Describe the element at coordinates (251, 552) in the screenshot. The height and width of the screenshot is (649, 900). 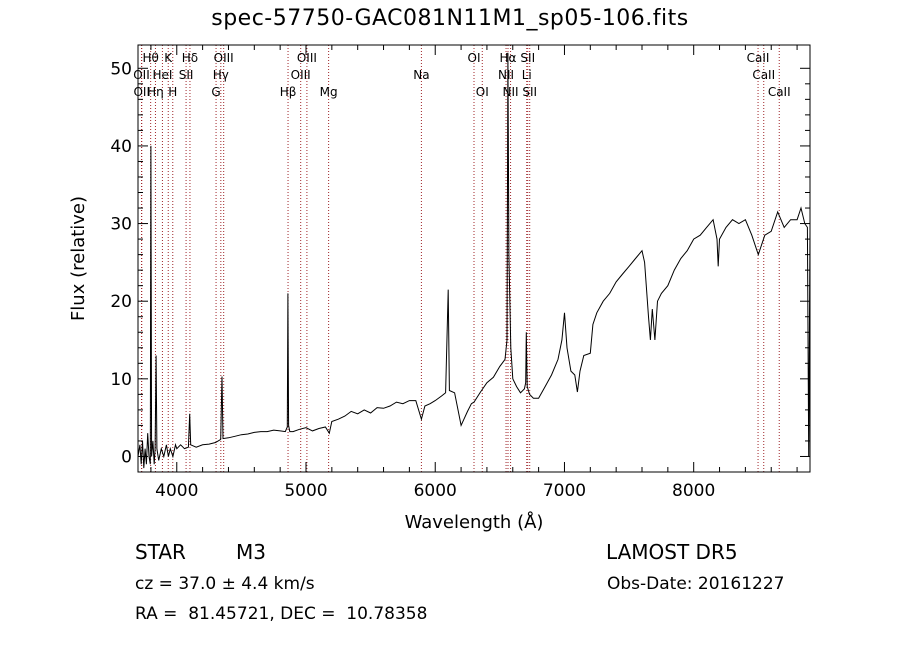
I see `object-subclass: M3` at that location.